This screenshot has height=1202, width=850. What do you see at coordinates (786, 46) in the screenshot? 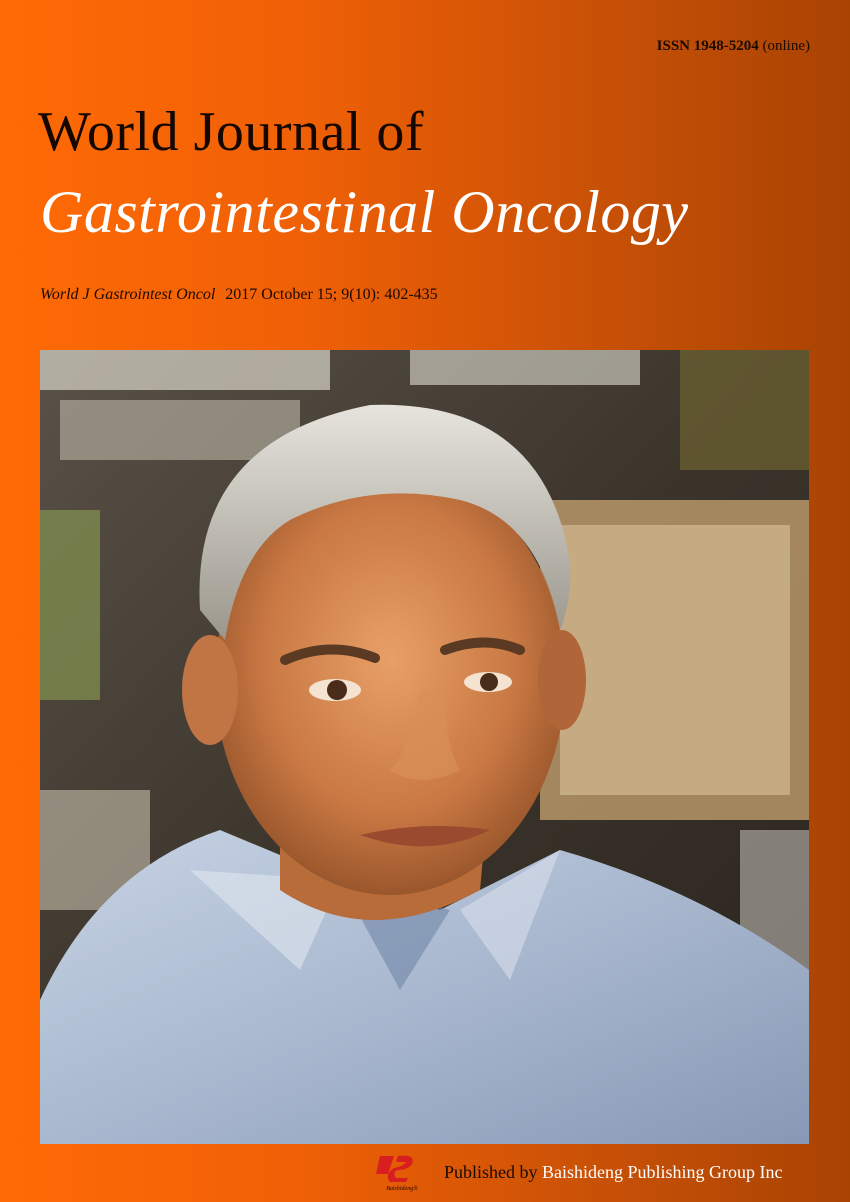
I see `issn-suffix: (online)` at bounding box center [786, 46].